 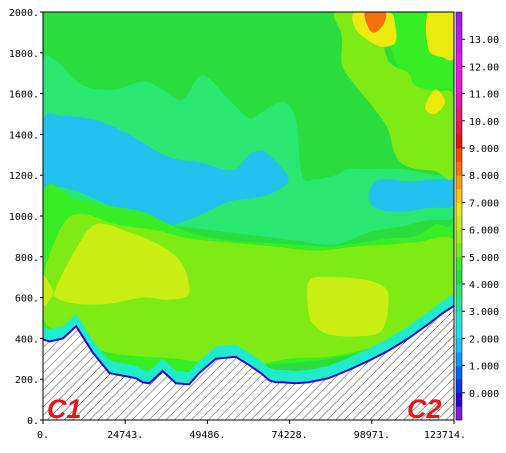 I want to click on y-tick-label: 1600., so click(x=24, y=95).